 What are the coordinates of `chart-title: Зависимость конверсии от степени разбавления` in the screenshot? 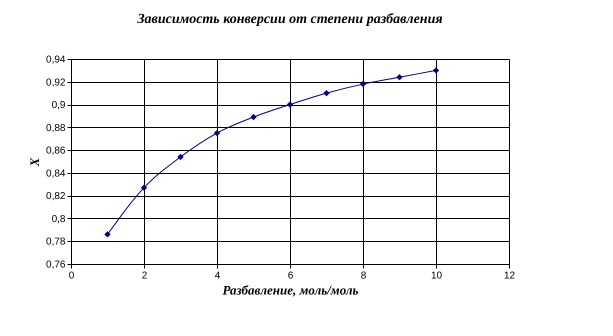 It's located at (289, 19).